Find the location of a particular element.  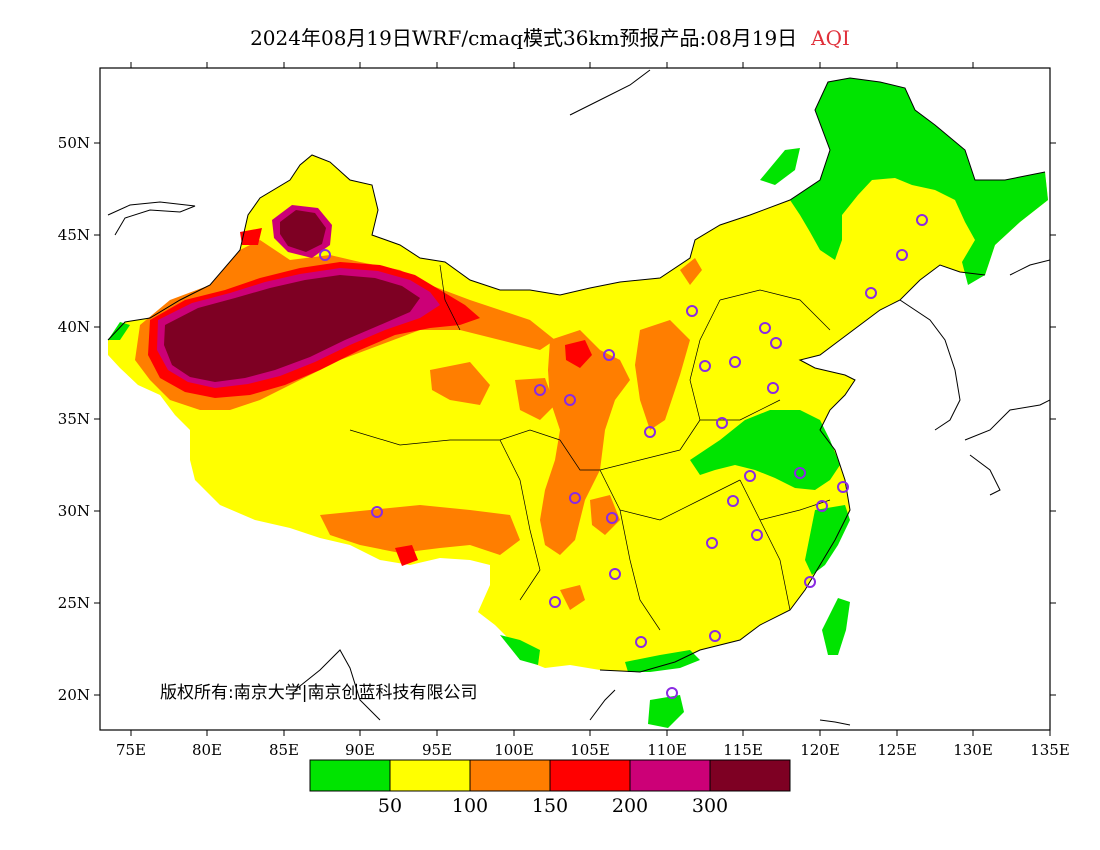

title-variable: AQI is located at coordinates (830, 38).